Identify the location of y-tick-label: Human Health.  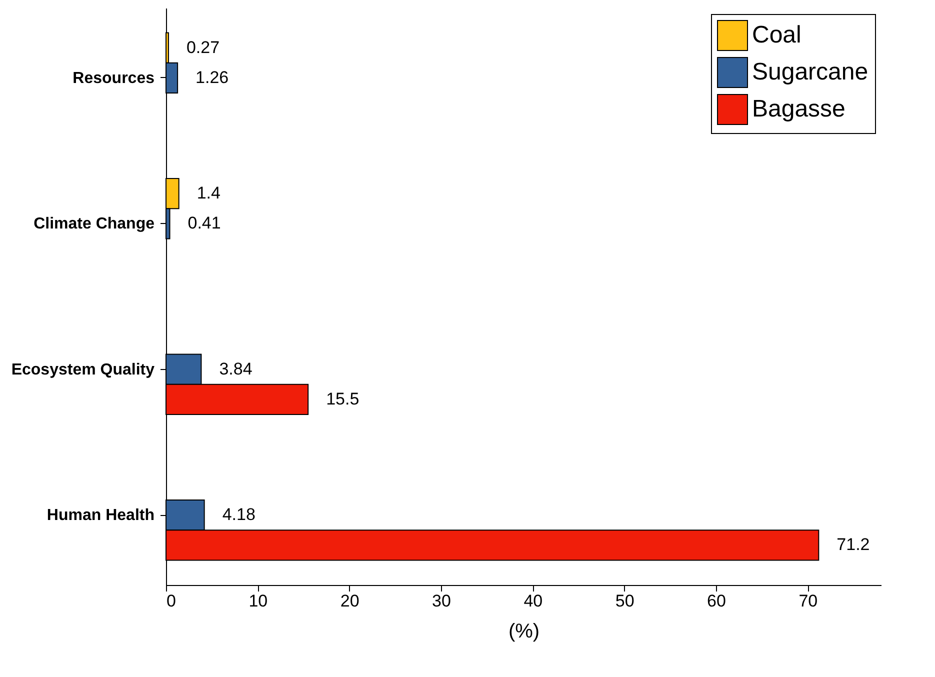
(100, 515).